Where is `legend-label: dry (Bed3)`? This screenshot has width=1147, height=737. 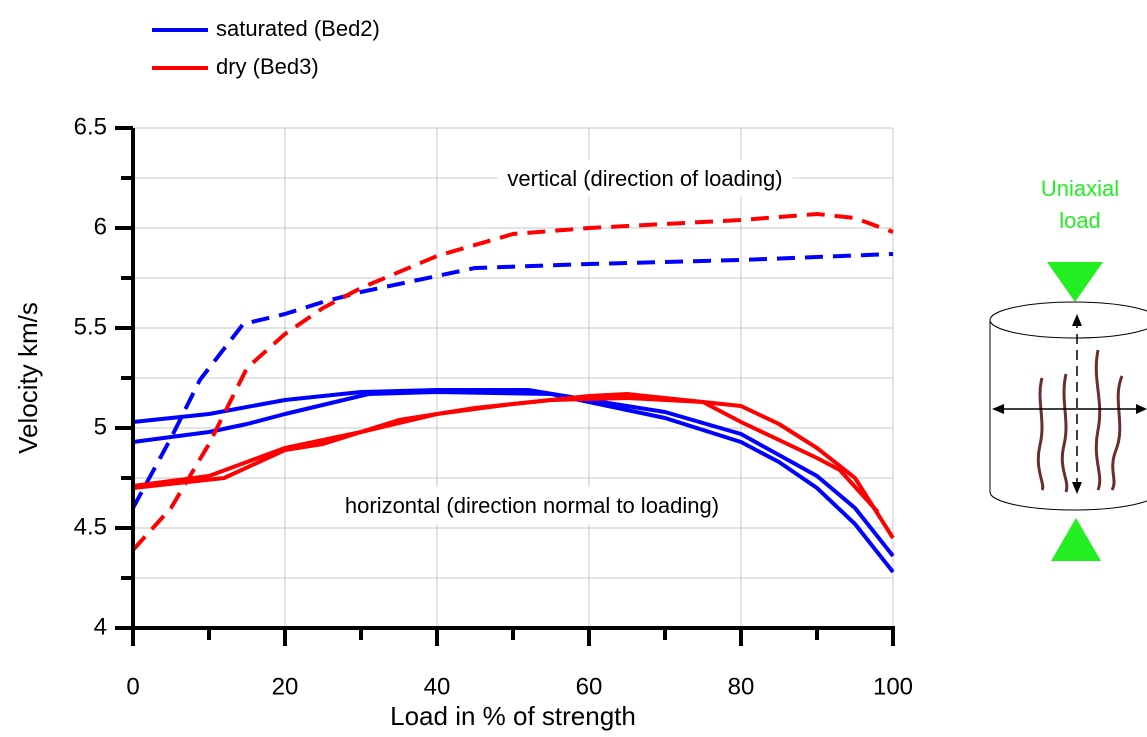
legend-label: dry (Bed3) is located at coordinates (267, 66).